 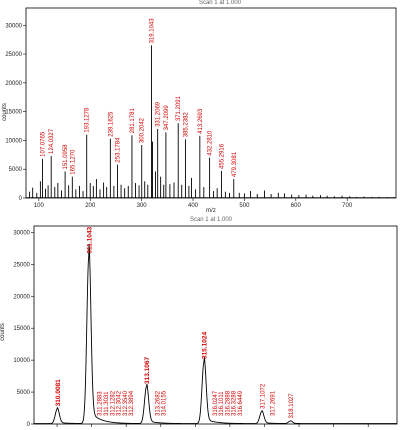 I want to click on top-peak-label: 165.1270, so click(x=73, y=162).